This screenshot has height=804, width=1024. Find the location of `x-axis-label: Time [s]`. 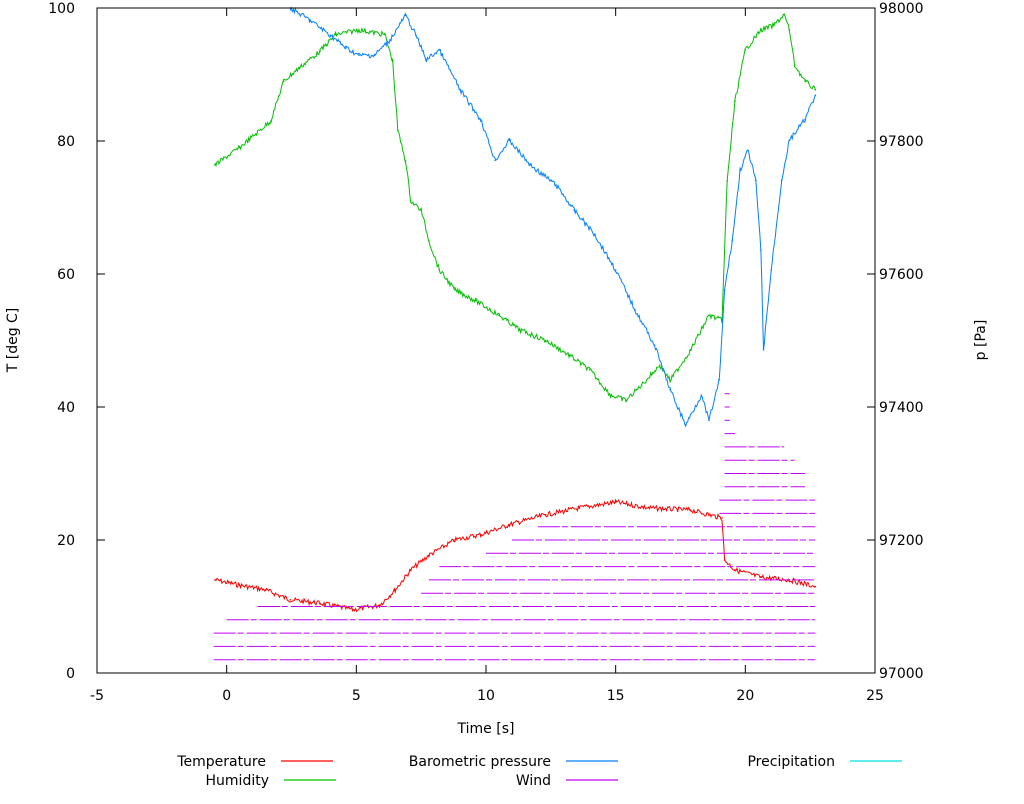

x-axis-label: Time [s] is located at coordinates (486, 729).